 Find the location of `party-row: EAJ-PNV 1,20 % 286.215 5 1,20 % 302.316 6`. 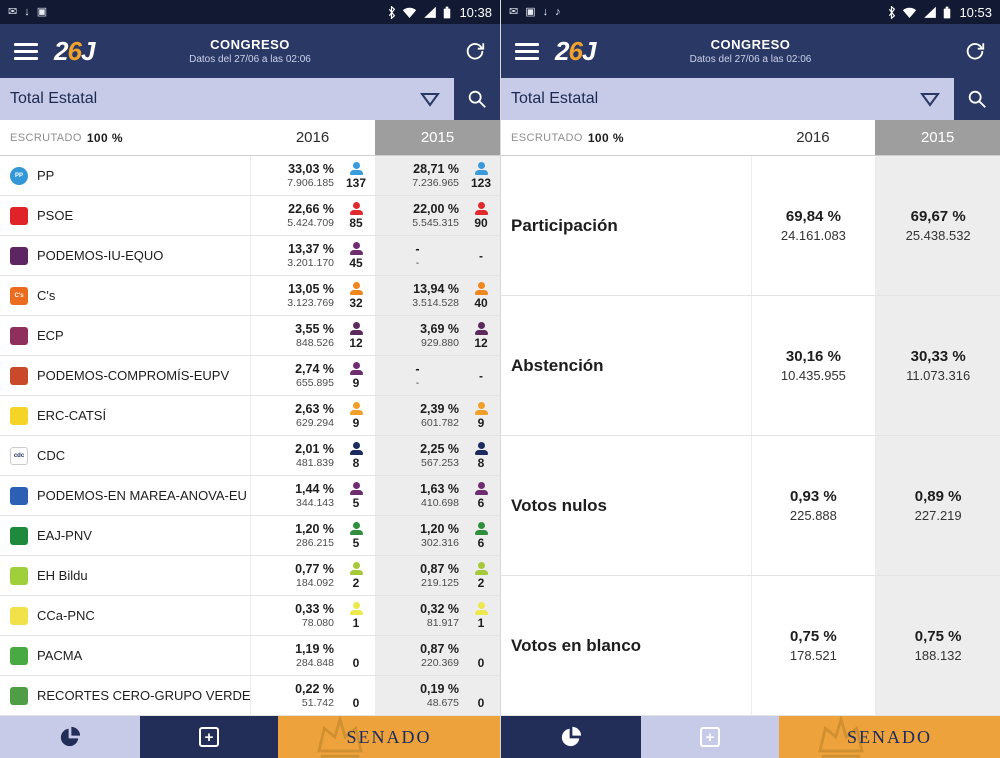

party-row: EAJ-PNV 1,20 % 286.215 5 1,20 % 302.316 6 is located at coordinates (250, 536).